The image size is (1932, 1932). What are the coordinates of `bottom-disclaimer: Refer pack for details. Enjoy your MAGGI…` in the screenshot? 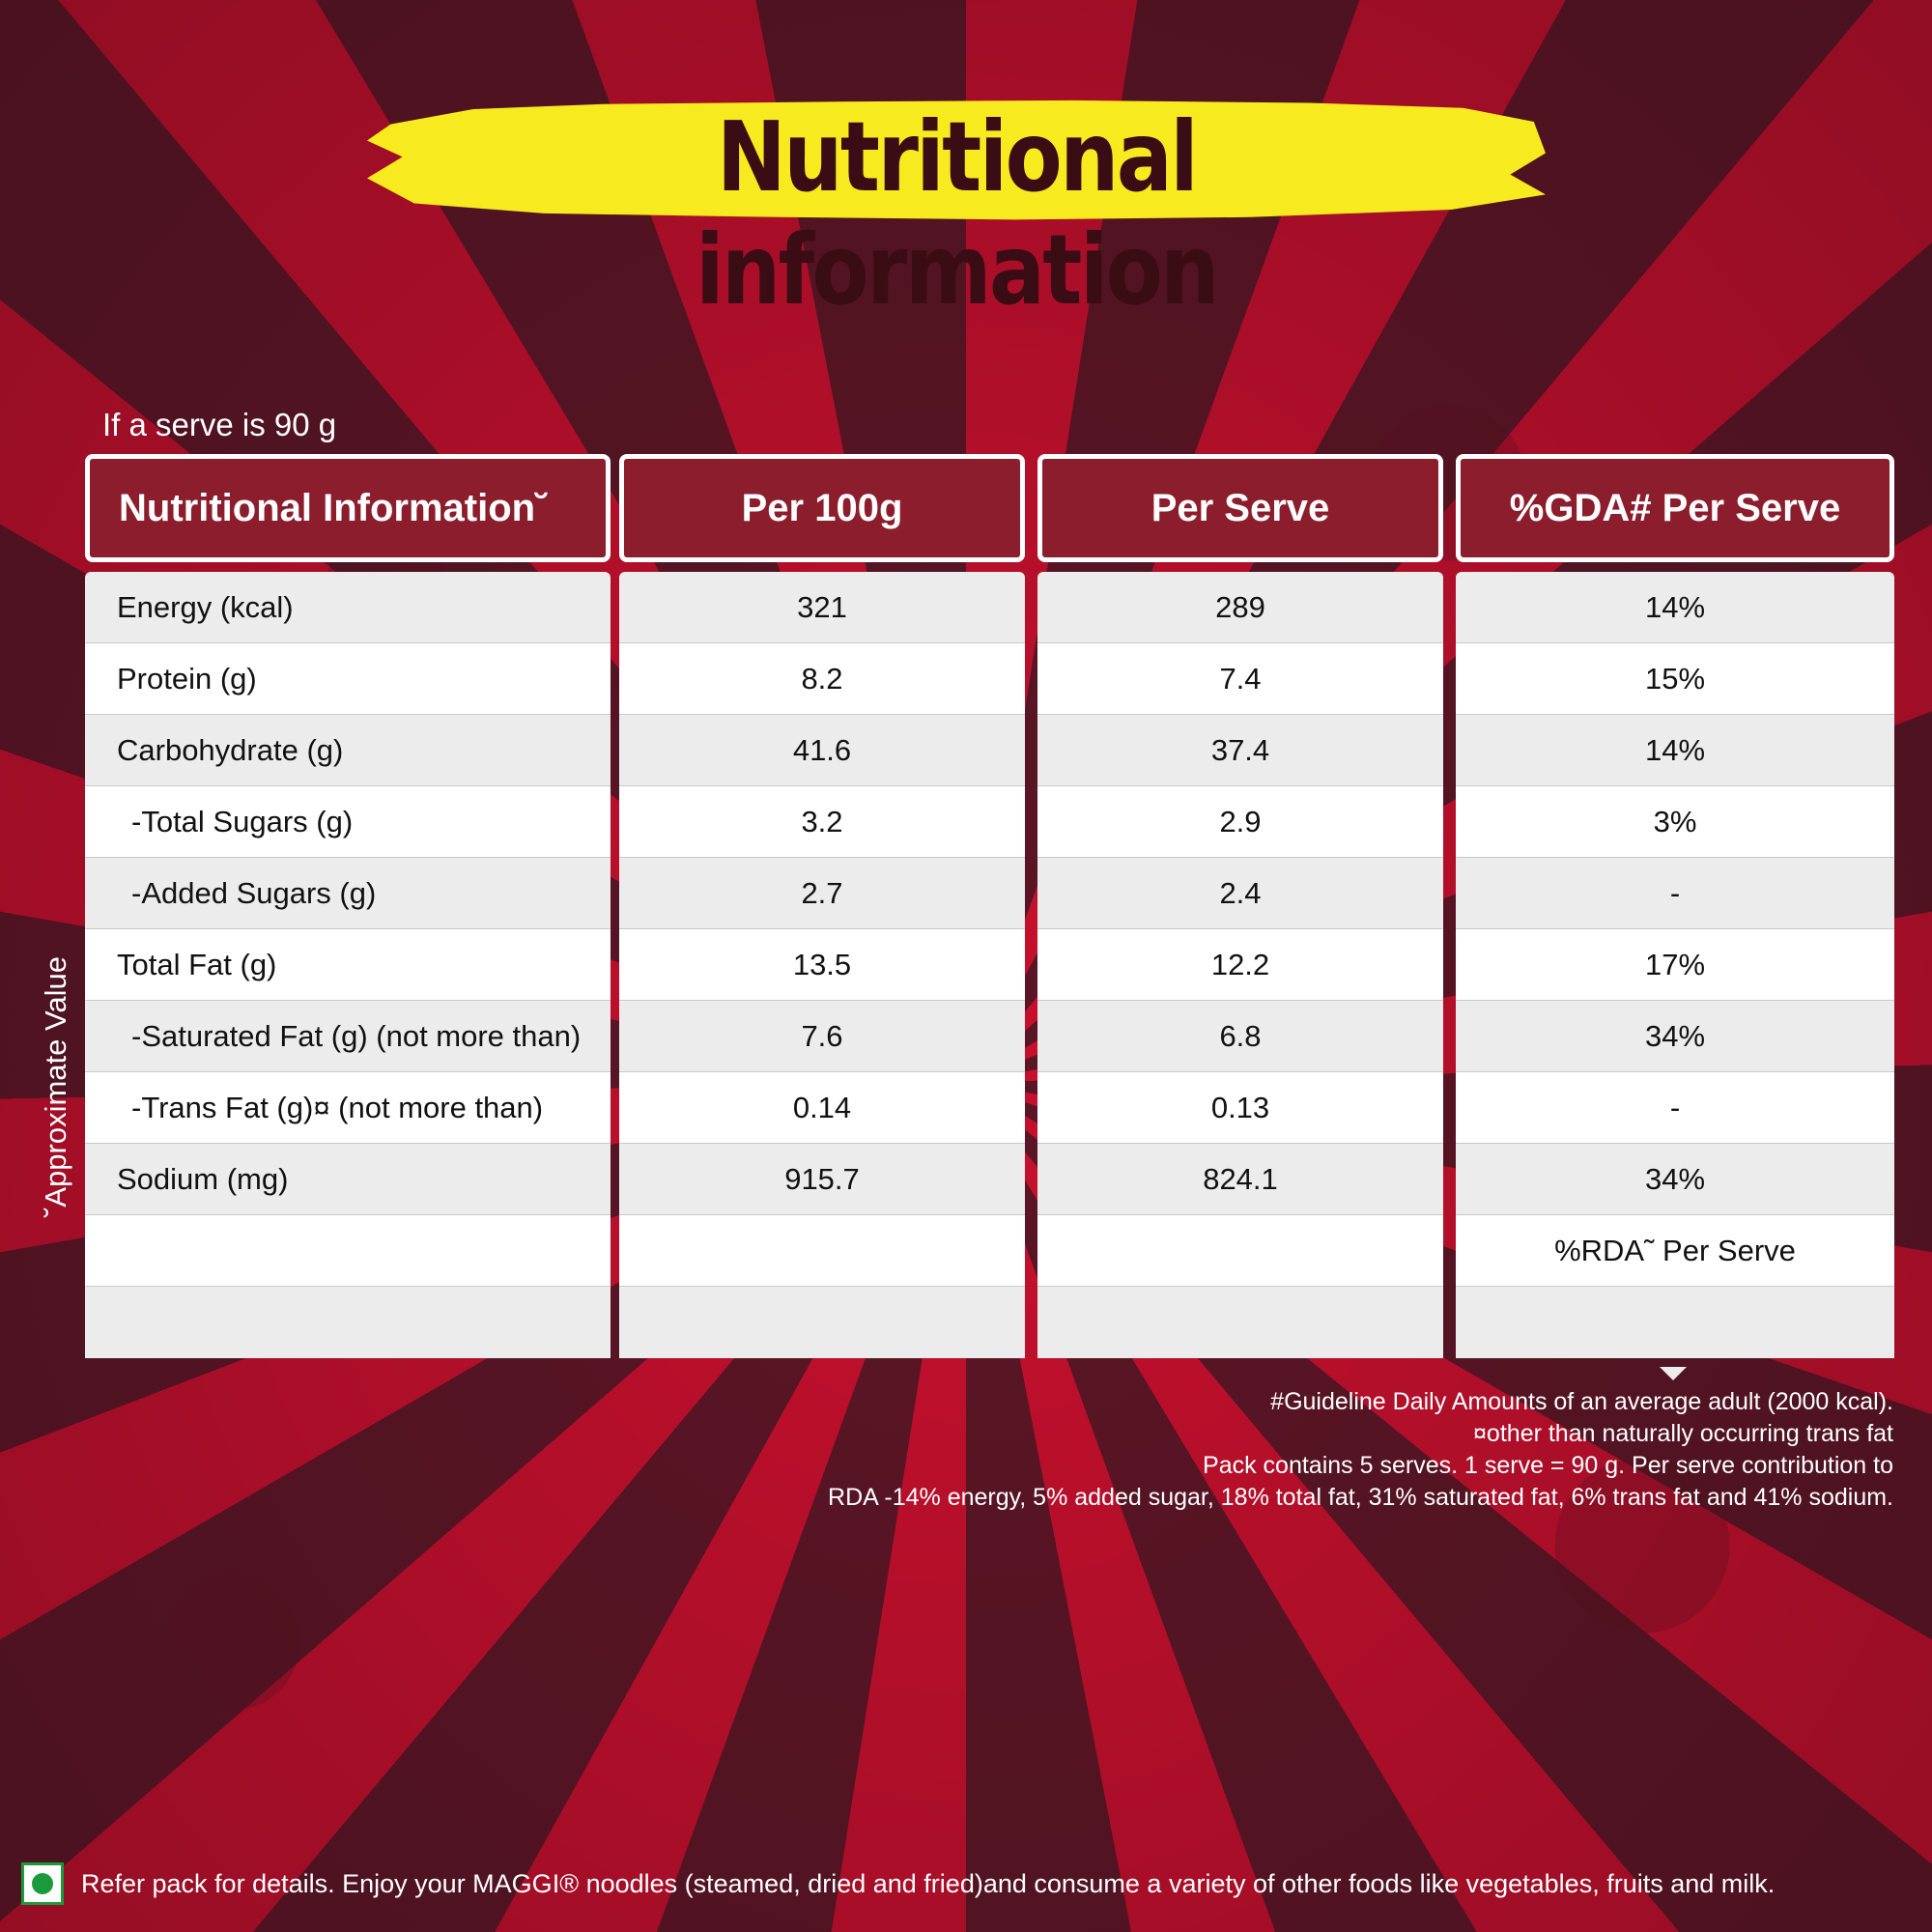 It's located at (898, 1883).